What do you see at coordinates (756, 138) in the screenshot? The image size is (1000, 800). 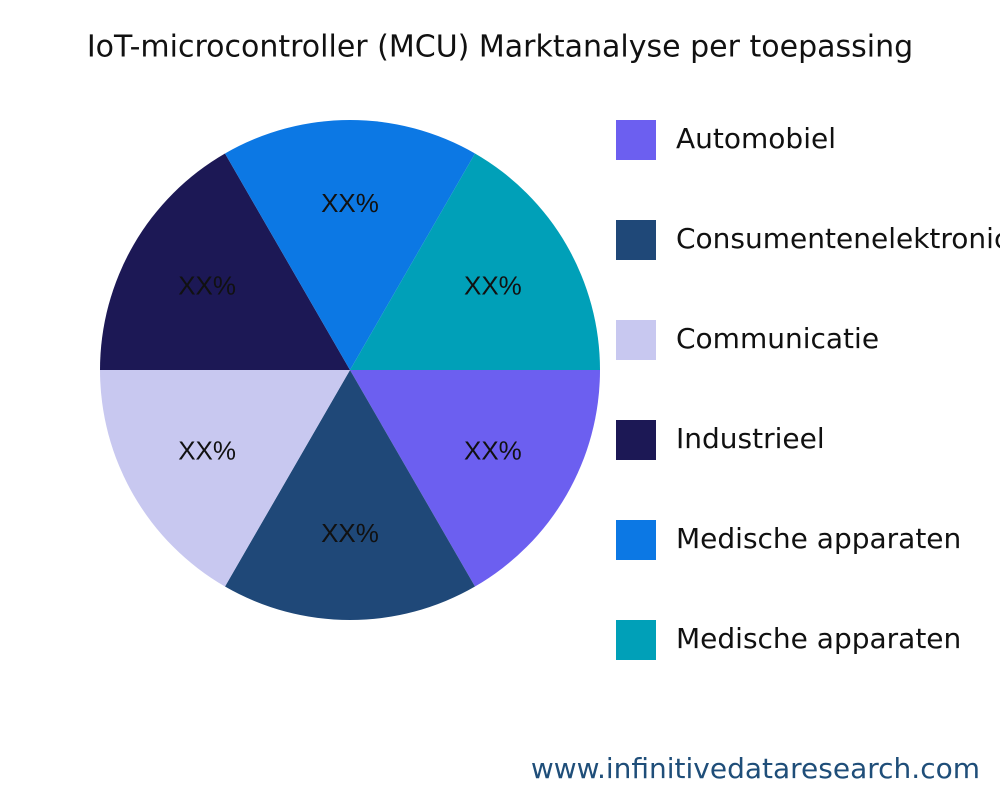 I see `legend-label: Automobiel` at bounding box center [756, 138].